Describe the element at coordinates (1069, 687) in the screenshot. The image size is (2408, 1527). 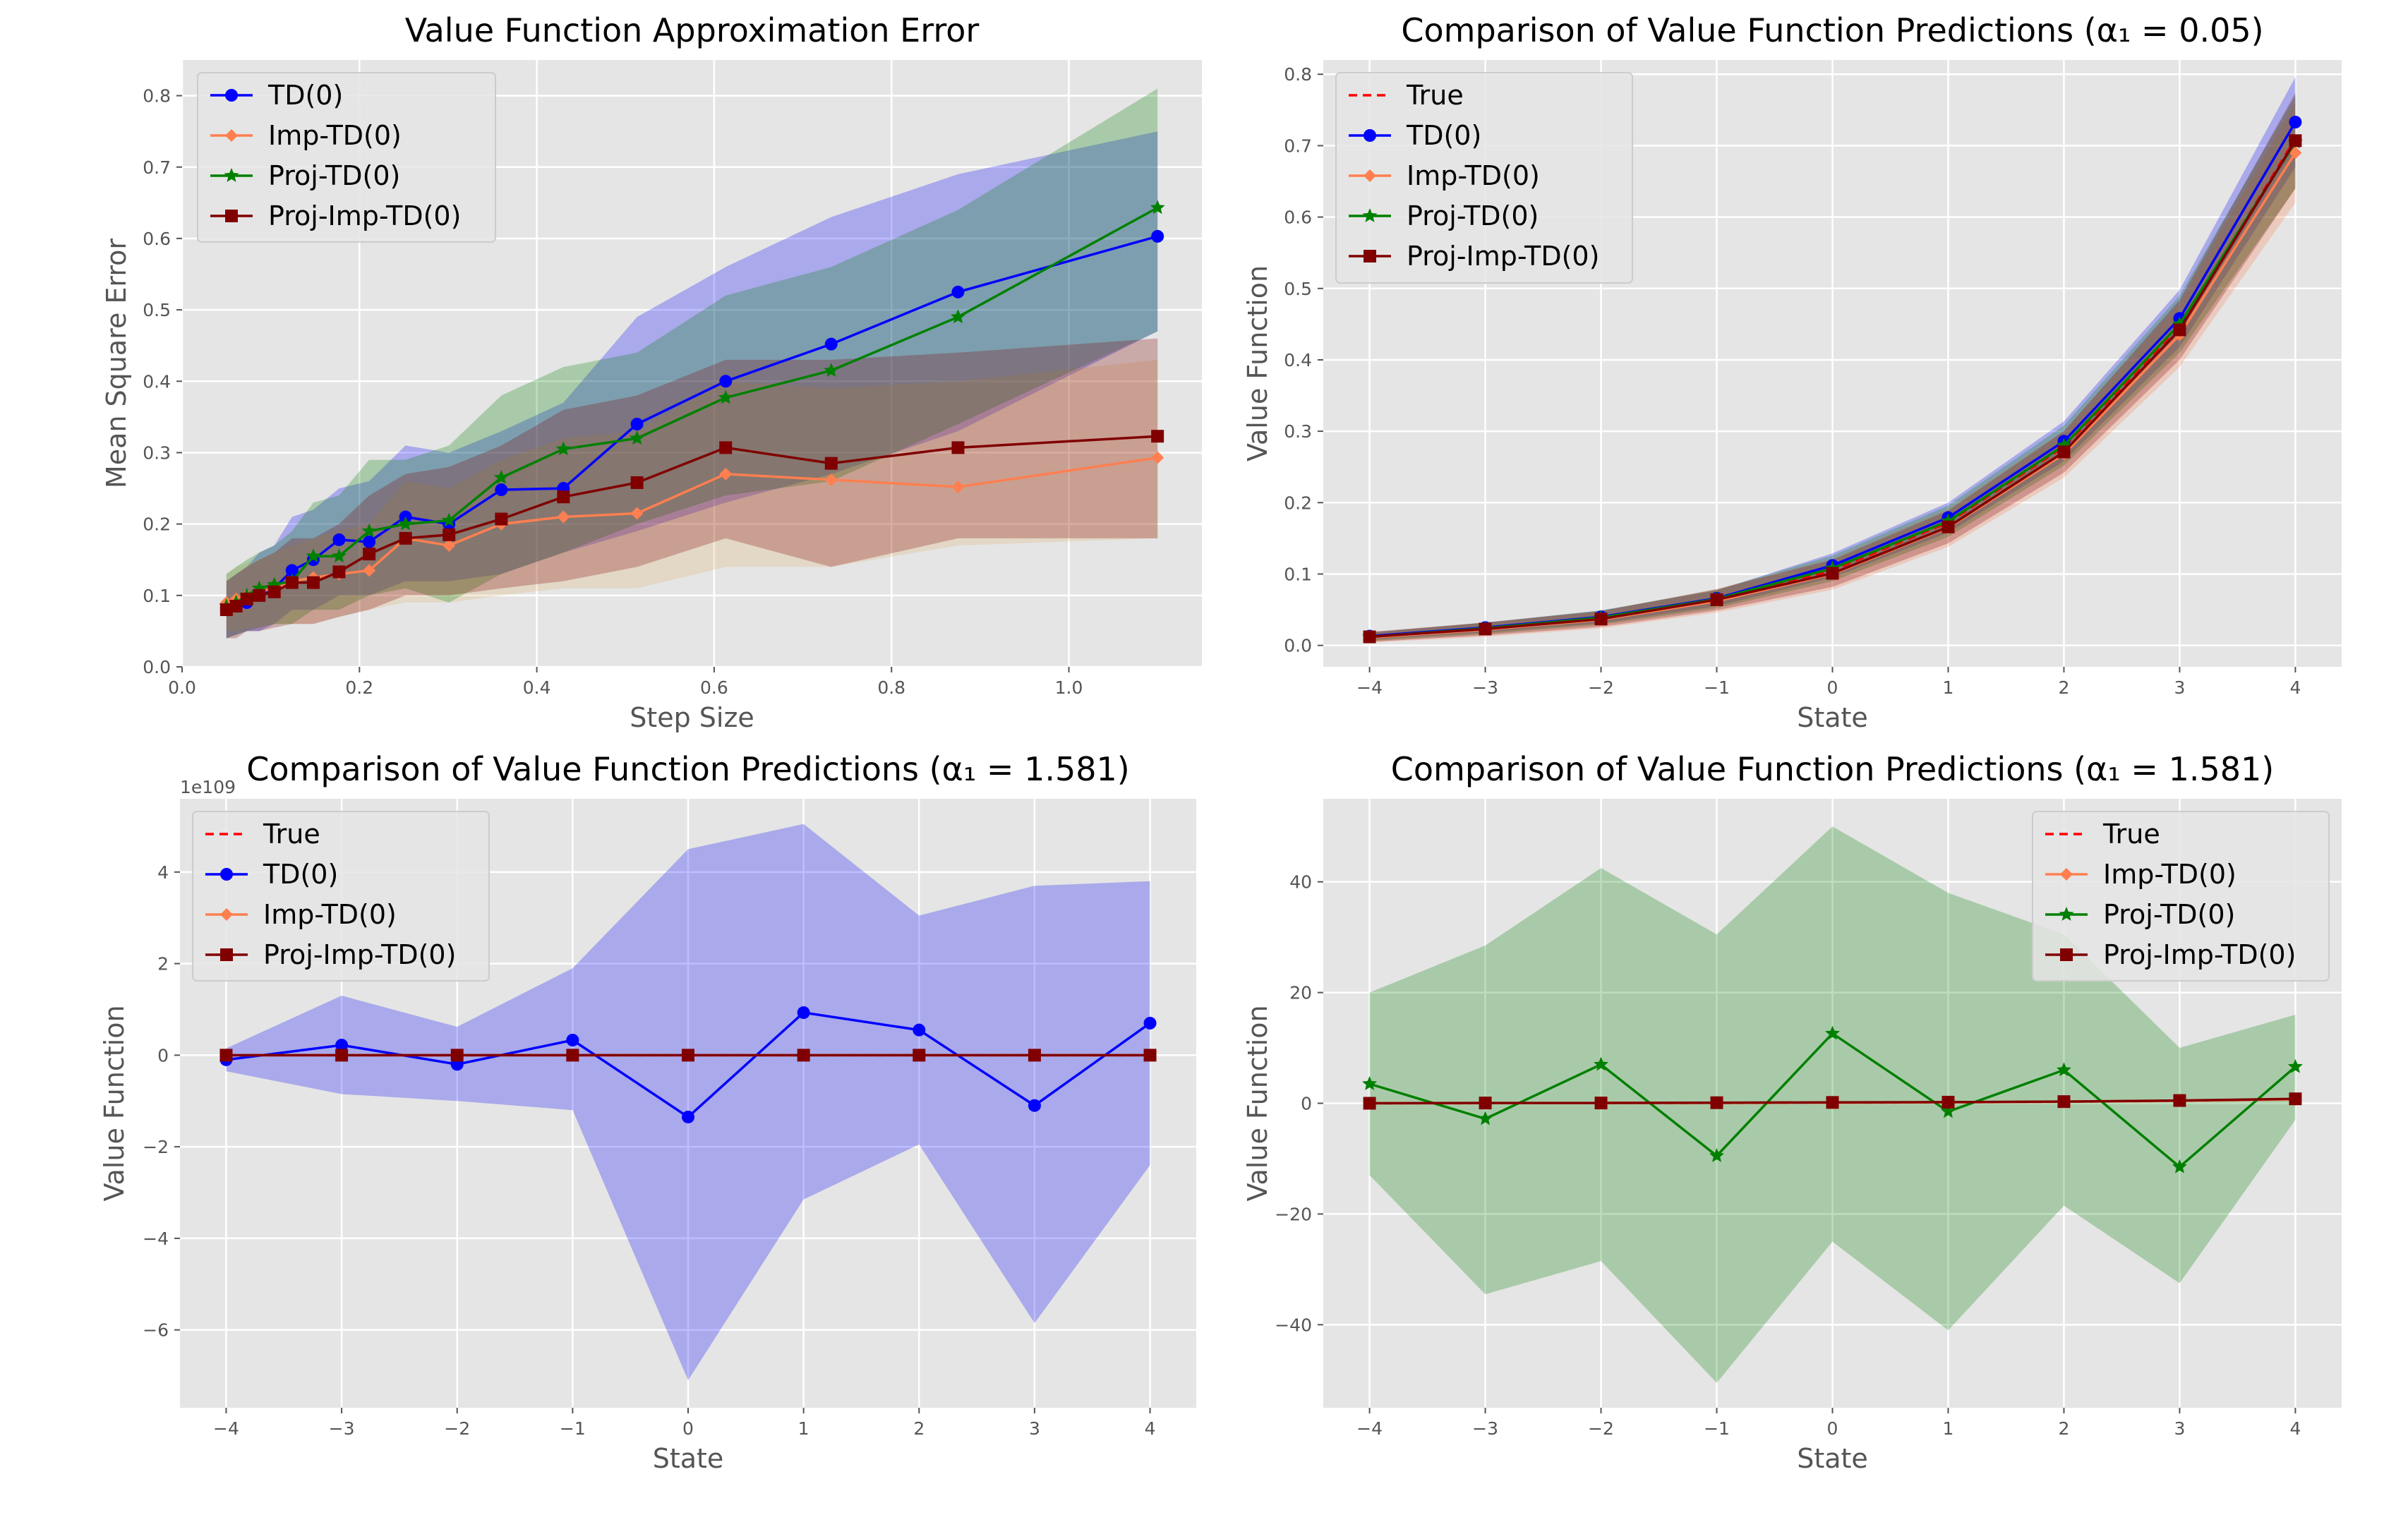
I see `x-tick-label: 1.0` at that location.